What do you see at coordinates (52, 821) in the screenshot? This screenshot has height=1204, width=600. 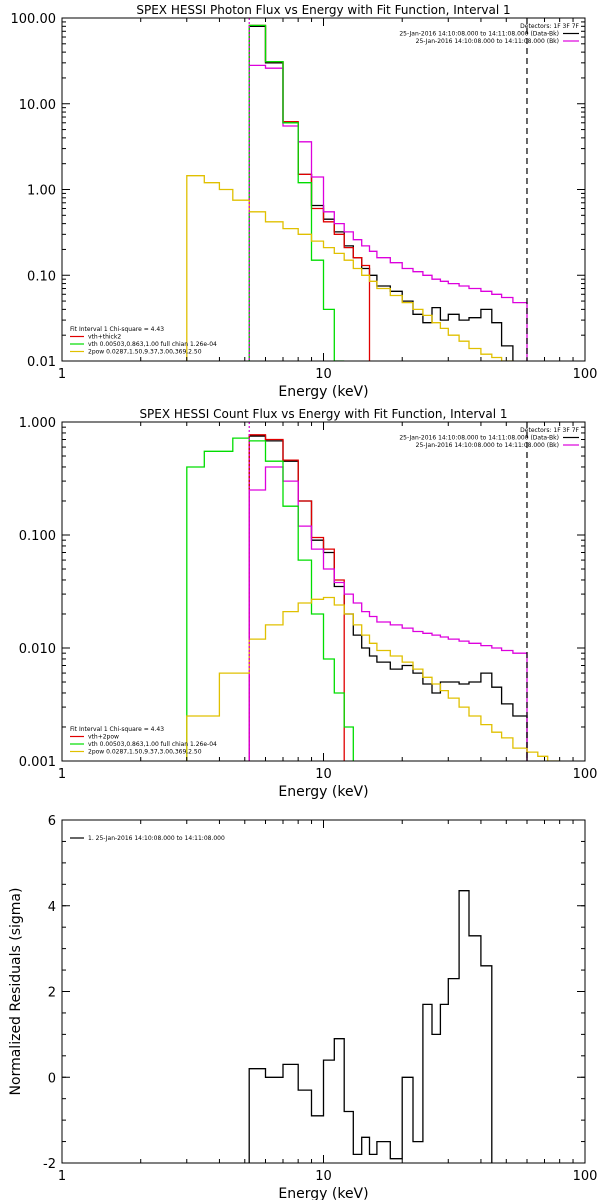 I see `y-tick-label: 6` at bounding box center [52, 821].